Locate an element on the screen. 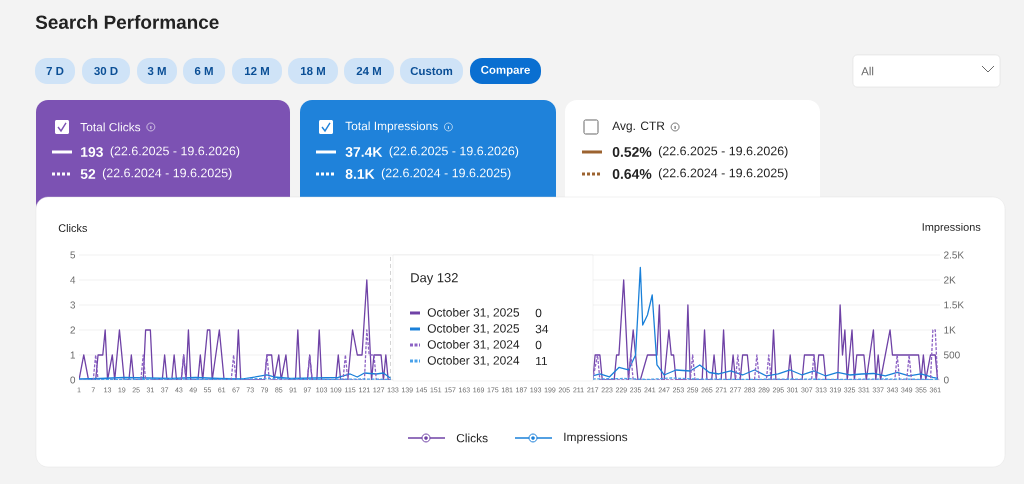  text: Compare is located at coordinates (505, 71).